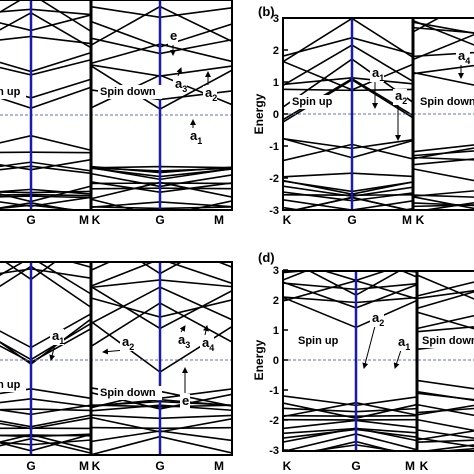 This screenshot has width=474, height=474. Describe the element at coordinates (276, 83) in the screenshot. I see `y-tick-label: 1` at that location.